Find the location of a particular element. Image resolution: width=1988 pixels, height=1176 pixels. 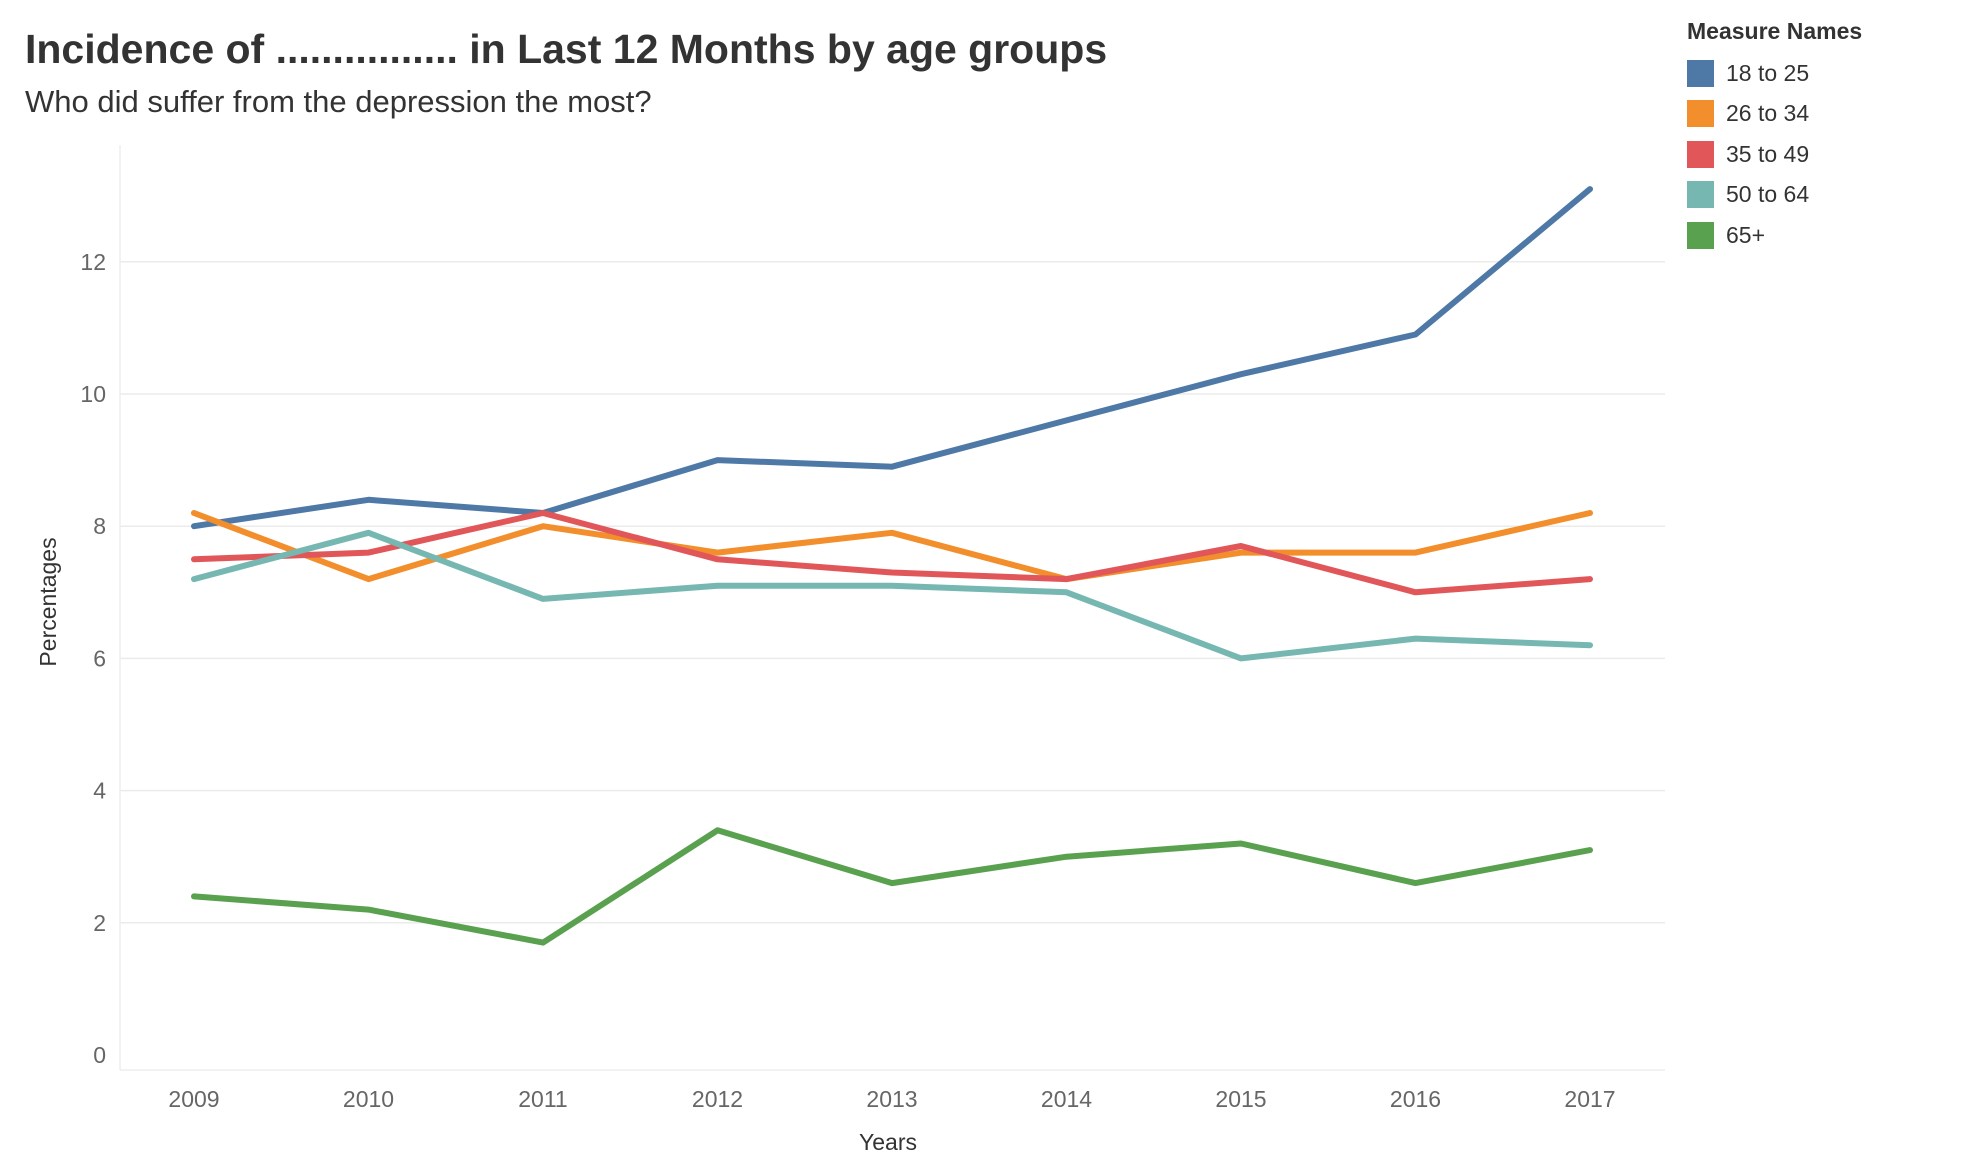

legend-label: 35 to 49 is located at coordinates (1768, 153).